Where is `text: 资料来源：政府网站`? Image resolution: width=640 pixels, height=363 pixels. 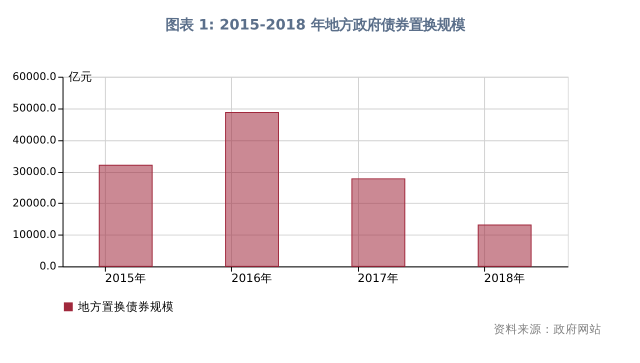
text: 资料来源：政府网站 is located at coordinates (548, 329).